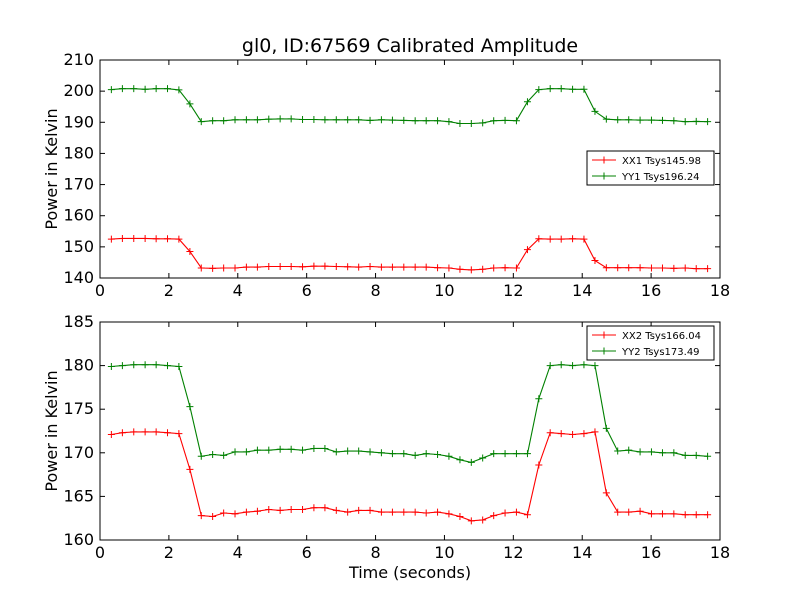 The height and width of the screenshot is (600, 800). What do you see at coordinates (720, 290) in the screenshot?
I see `top-x-tick-label: 18` at bounding box center [720, 290].